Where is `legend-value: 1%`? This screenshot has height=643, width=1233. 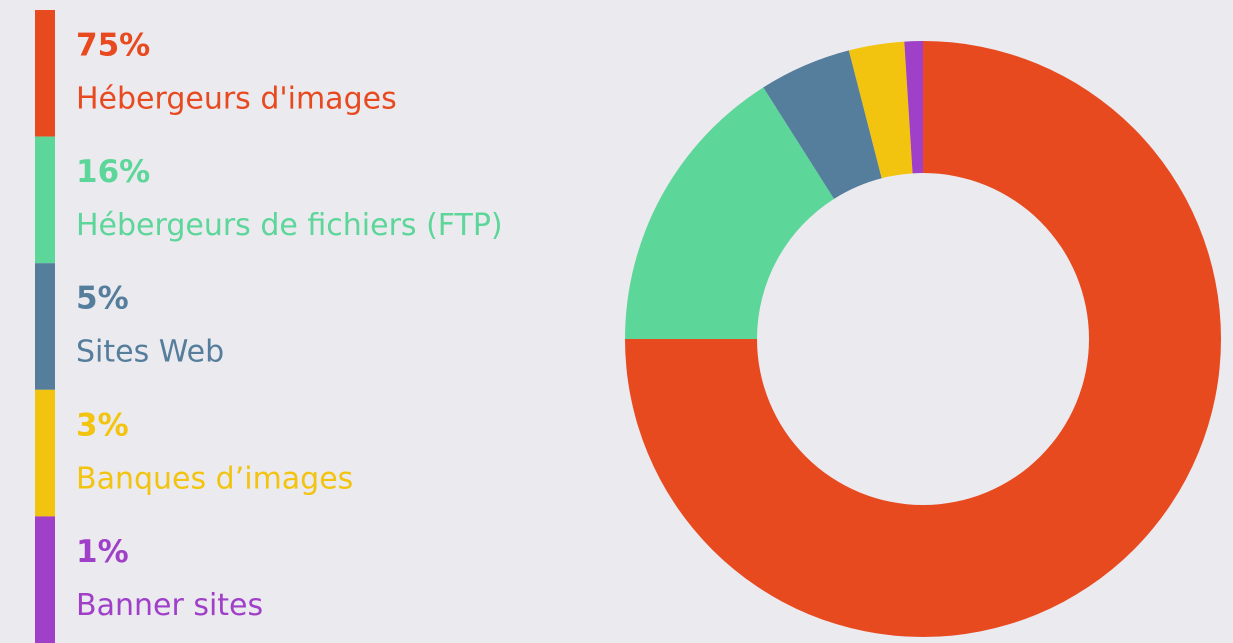 legend-value: 1% is located at coordinates (102, 552).